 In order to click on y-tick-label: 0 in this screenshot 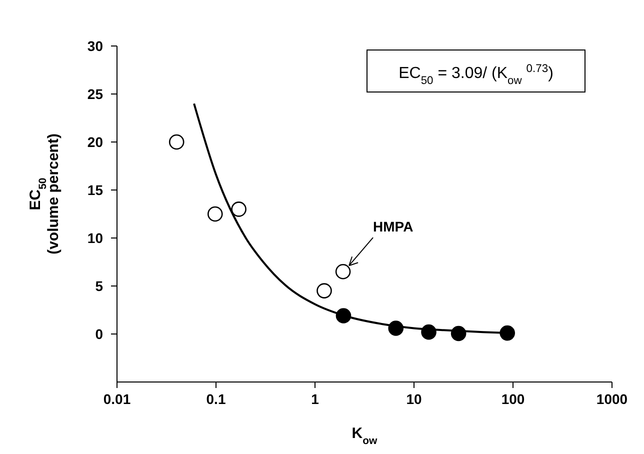, I will do `click(99, 334)`.